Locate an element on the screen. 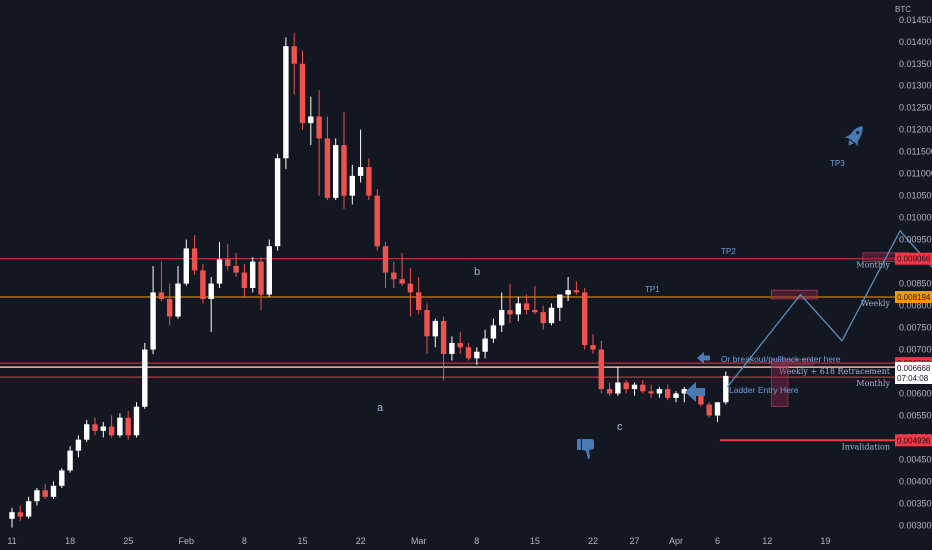 The width and height of the screenshot is (932, 550). left-arrow-large-icon is located at coordinates (695, 392).